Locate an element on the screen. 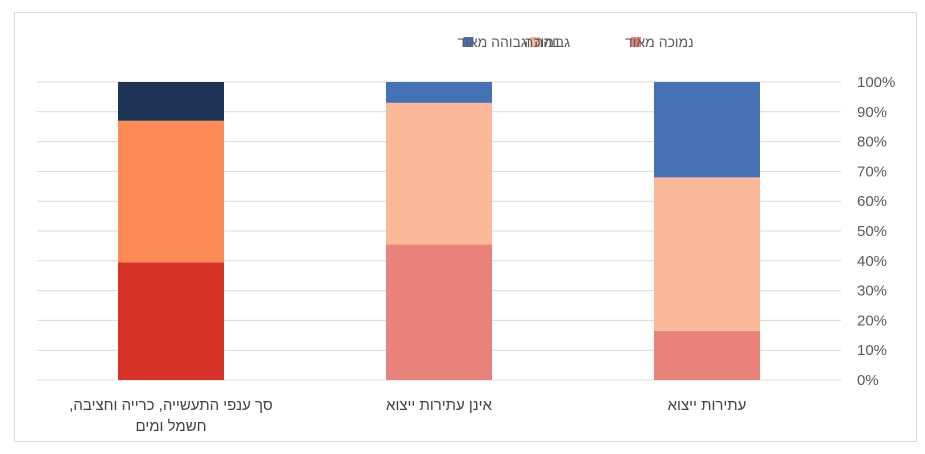 The width and height of the screenshot is (925, 454). legend-label: גבוהה וגבוהה מאוד is located at coordinates (513, 42).